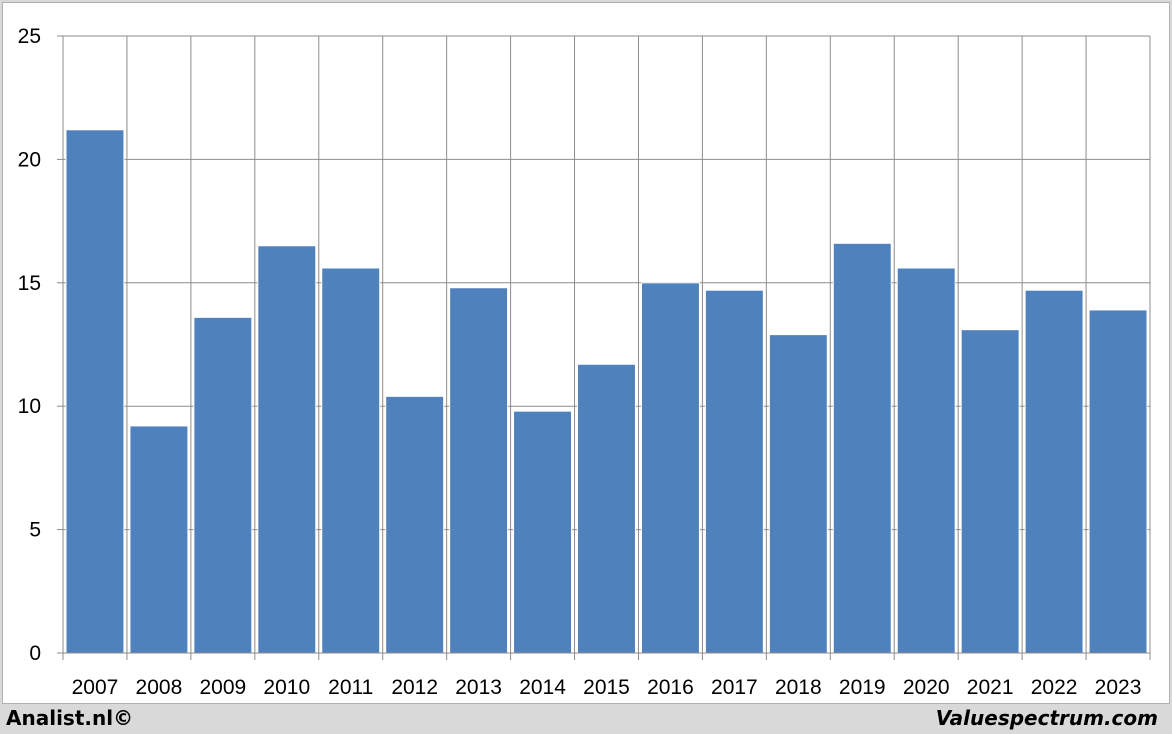 Image resolution: width=1172 pixels, height=734 pixels. What do you see at coordinates (222, 687) in the screenshot?
I see `x-tick-label: 2009` at bounding box center [222, 687].